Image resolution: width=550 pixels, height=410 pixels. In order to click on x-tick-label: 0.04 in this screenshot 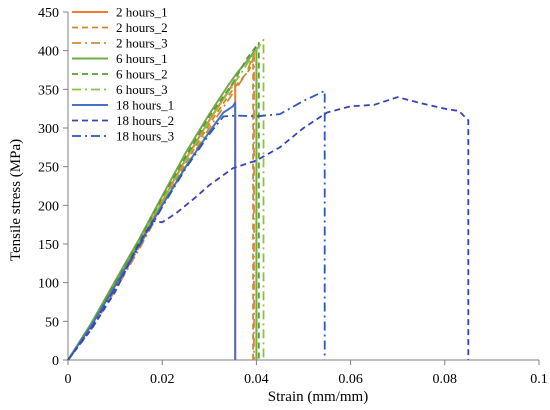, I will do `click(256, 379)`.